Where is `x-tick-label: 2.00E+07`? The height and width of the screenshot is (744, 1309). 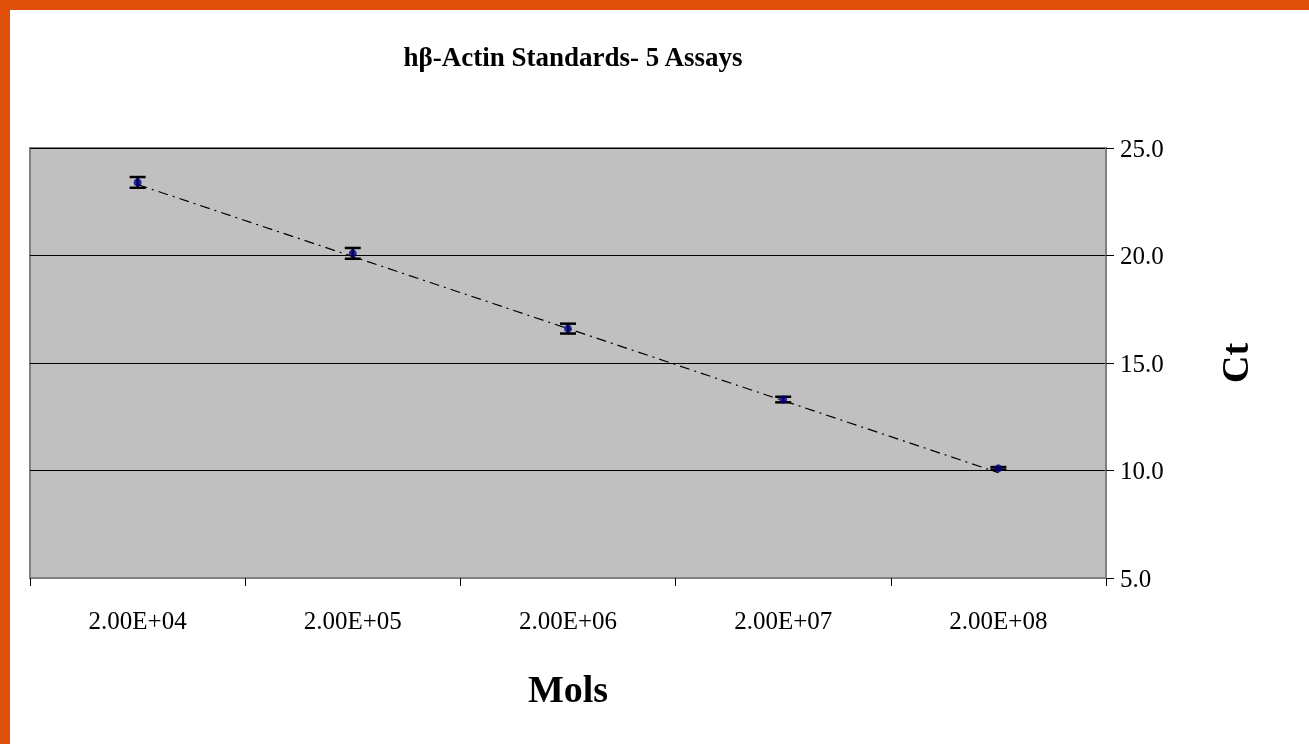
x-tick-label: 2.00E+07 is located at coordinates (783, 620).